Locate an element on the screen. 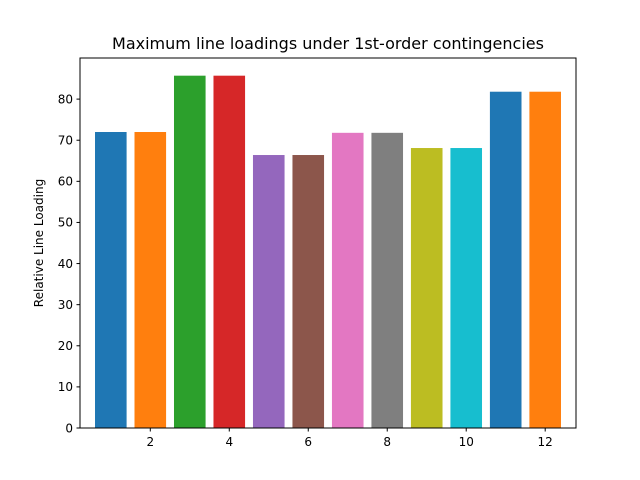 The height and width of the screenshot is (480, 640). y-axis-label: Relative Line Loading is located at coordinates (39, 243).